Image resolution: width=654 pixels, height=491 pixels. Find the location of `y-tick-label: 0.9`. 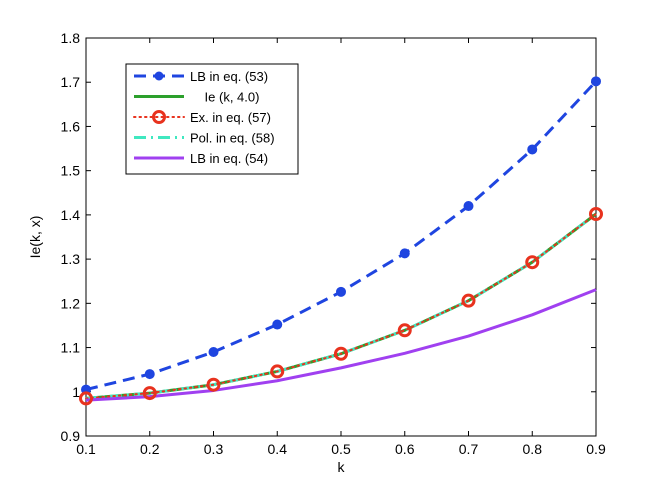

y-tick-label: 0.9 is located at coordinates (71, 436).